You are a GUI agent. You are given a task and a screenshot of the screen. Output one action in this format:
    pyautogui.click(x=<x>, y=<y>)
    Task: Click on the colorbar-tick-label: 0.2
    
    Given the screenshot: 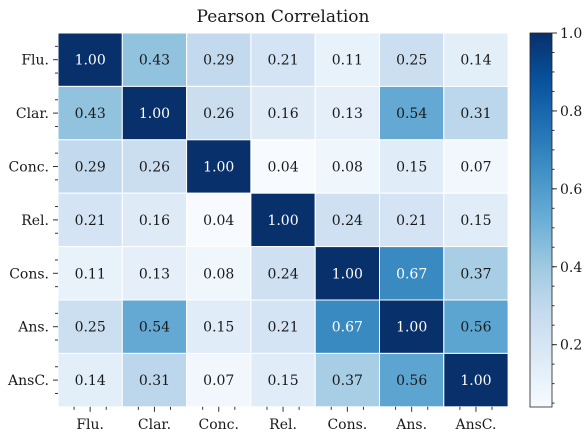 What is the action you would take?
    pyautogui.click(x=571, y=346)
    